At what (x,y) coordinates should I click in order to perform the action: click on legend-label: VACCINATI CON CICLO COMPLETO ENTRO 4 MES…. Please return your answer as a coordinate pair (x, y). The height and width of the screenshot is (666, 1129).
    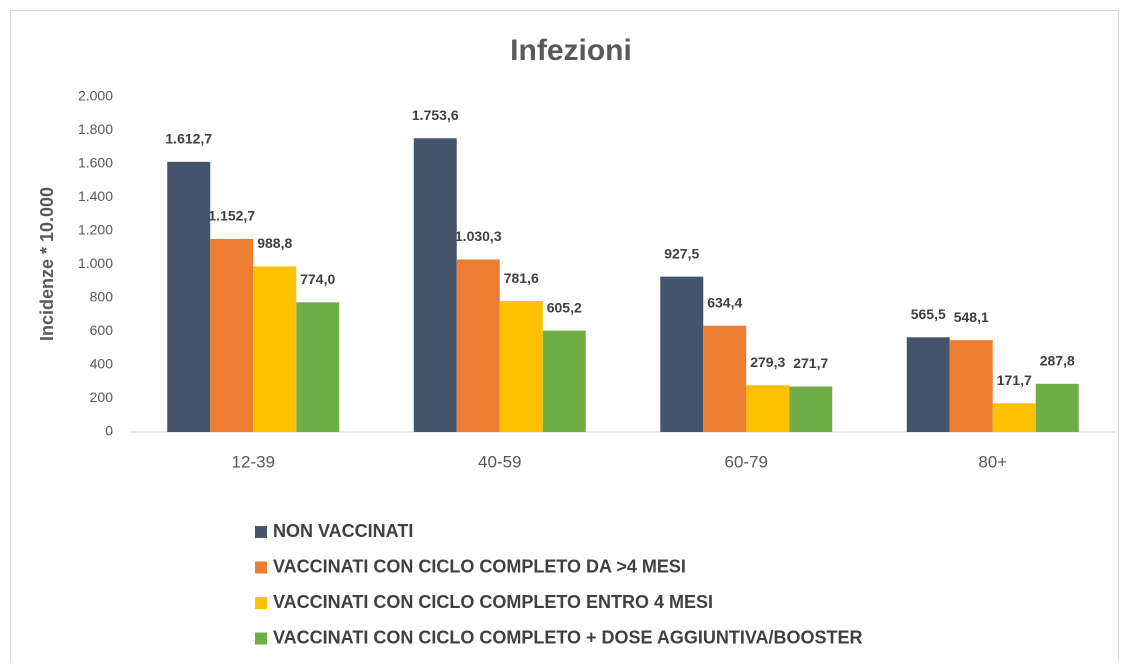
    Looking at the image, I should click on (493, 602).